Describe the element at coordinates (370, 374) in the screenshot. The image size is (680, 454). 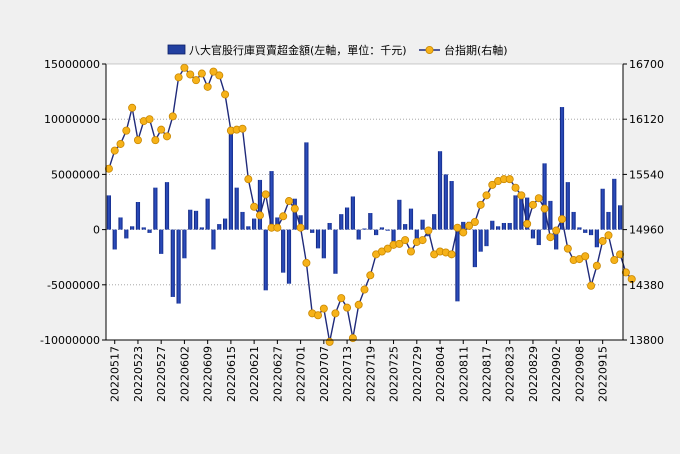
I see `x-tick-label: 20220719` at that location.